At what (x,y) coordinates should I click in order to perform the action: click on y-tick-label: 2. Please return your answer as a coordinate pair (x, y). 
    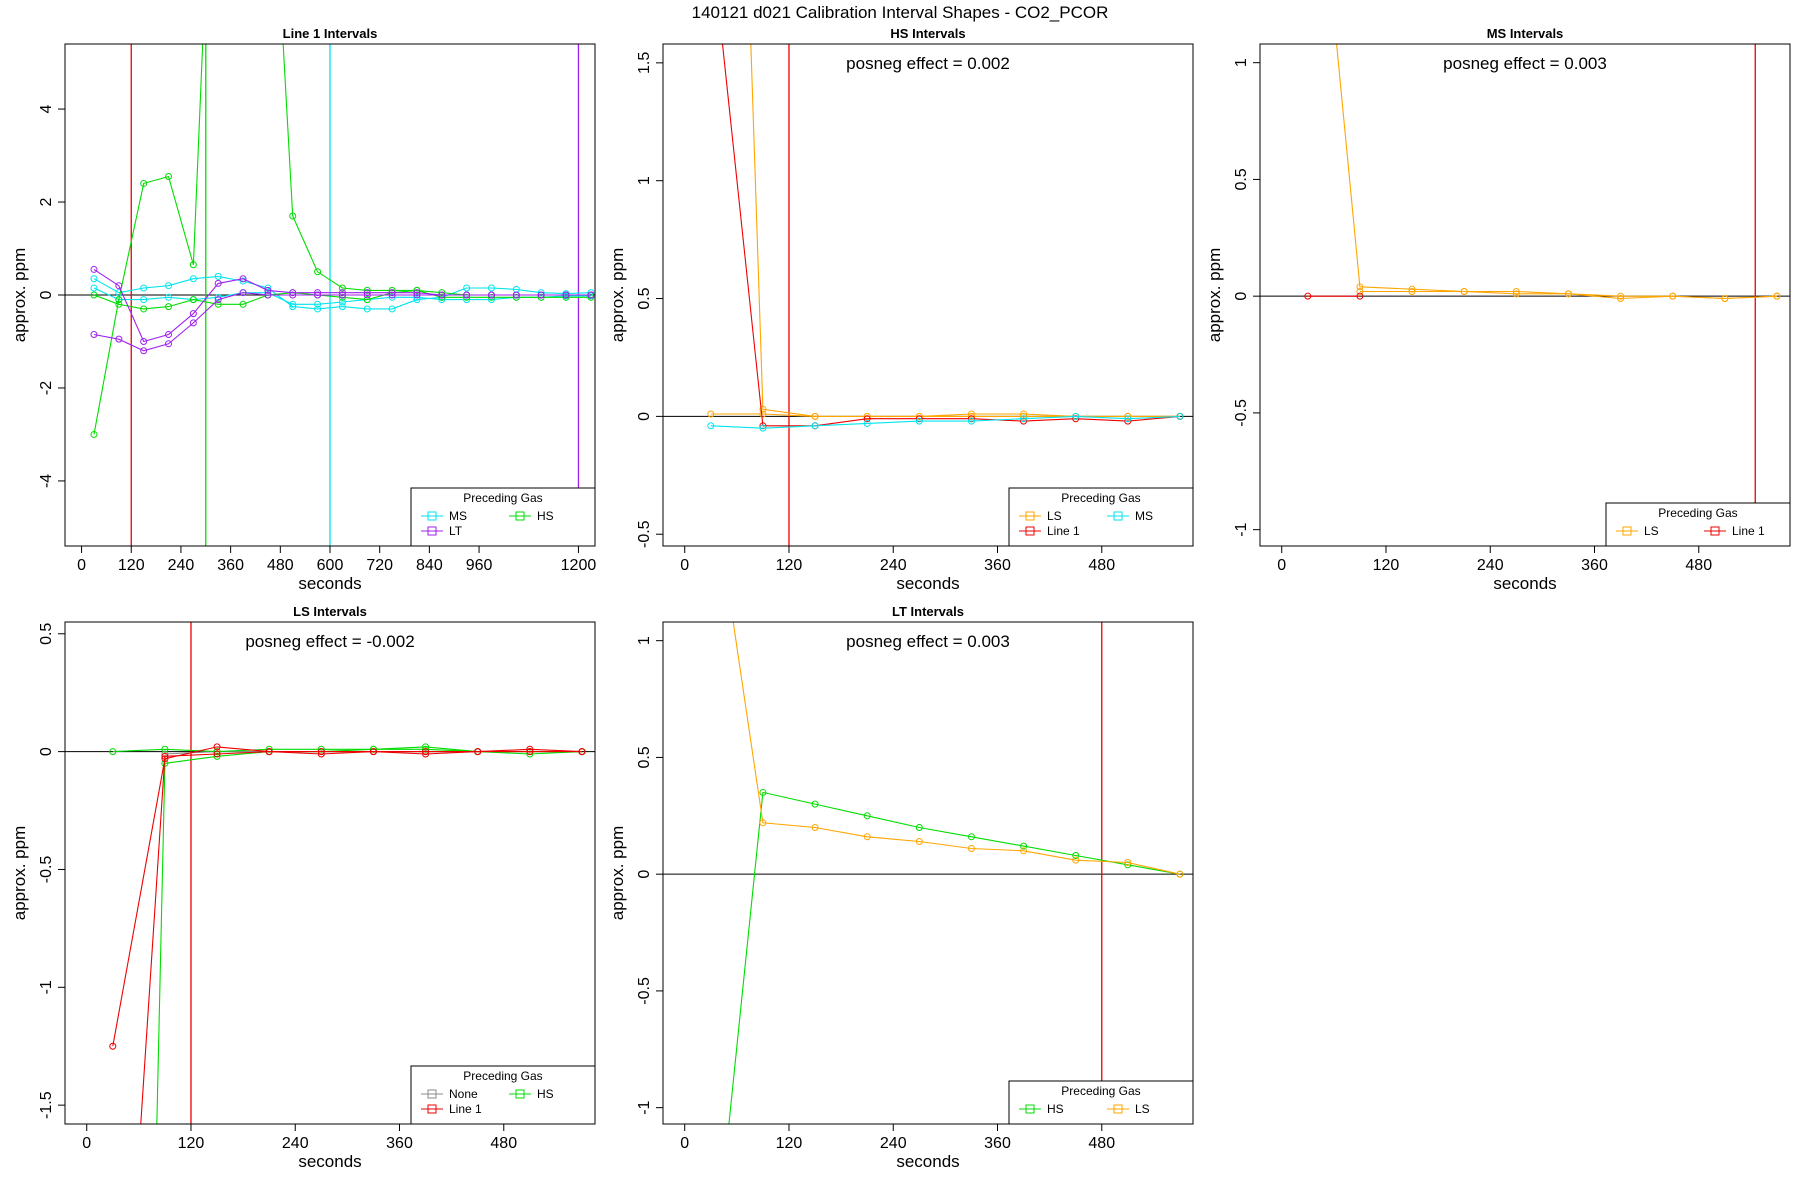
    Looking at the image, I should click on (46, 201).